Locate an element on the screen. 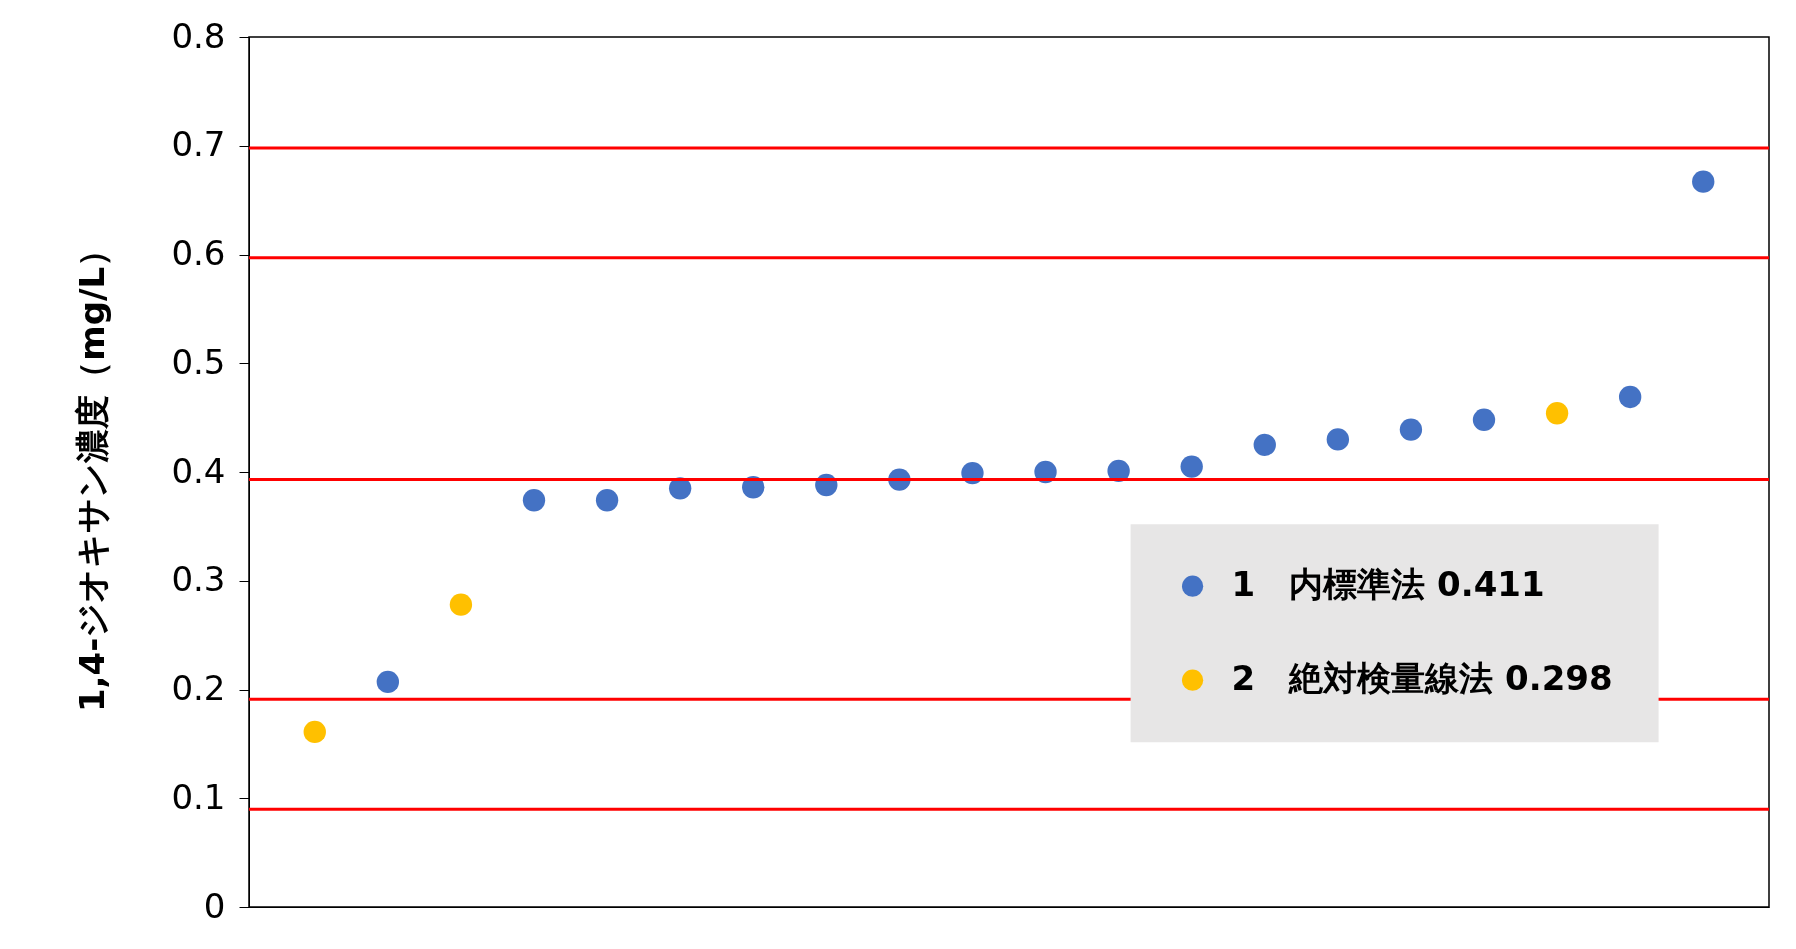 The width and height of the screenshot is (1796, 949). legend-label: 1 内標準法 0.411 is located at coordinates (1388, 584).